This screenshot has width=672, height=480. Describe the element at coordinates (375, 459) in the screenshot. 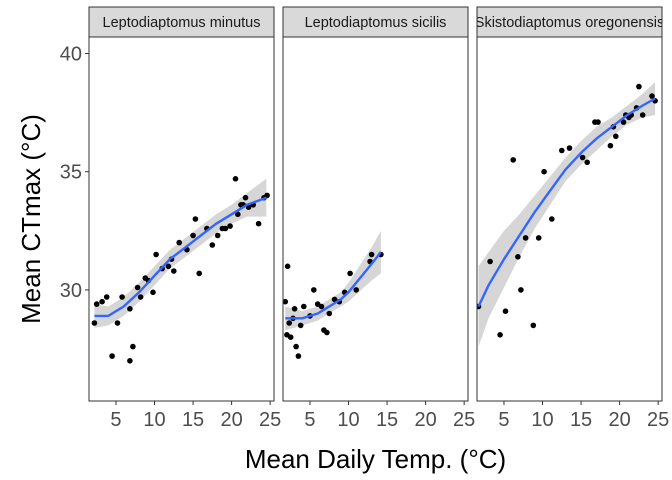

I see `x-axis-title: Mean Daily Temp. (°C)` at that location.